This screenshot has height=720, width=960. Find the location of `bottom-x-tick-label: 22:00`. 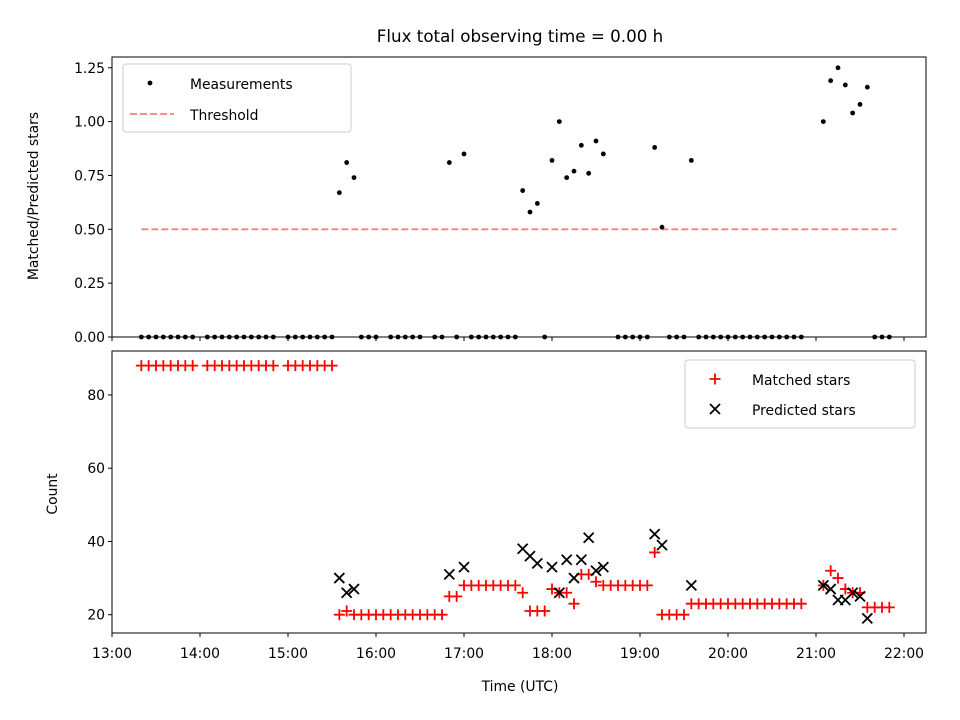

bottom-x-tick-label: 22:00 is located at coordinates (904, 654).